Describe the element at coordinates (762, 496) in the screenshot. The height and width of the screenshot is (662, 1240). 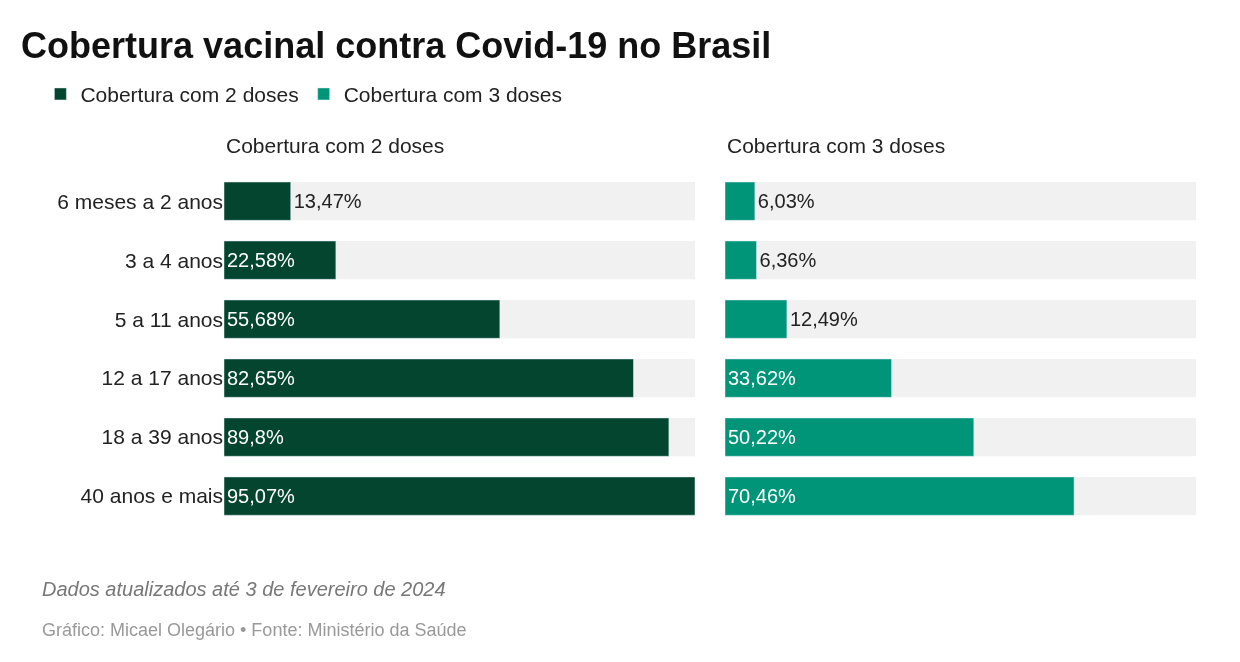
I see `data-label: 70,46%` at that location.